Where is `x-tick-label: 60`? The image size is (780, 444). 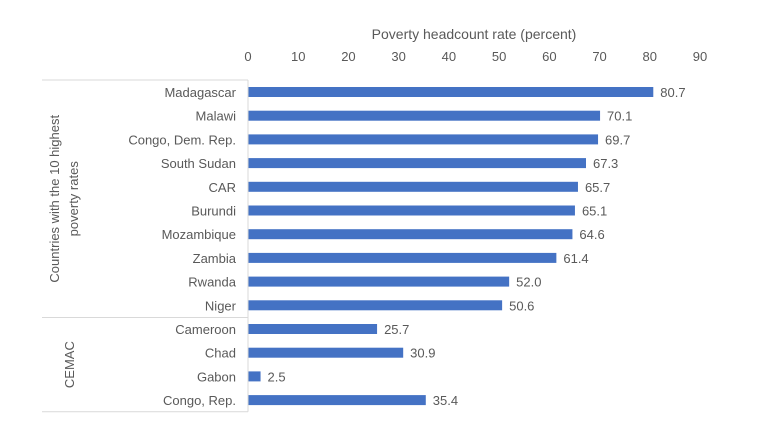
x-tick-label: 60 is located at coordinates (549, 56).